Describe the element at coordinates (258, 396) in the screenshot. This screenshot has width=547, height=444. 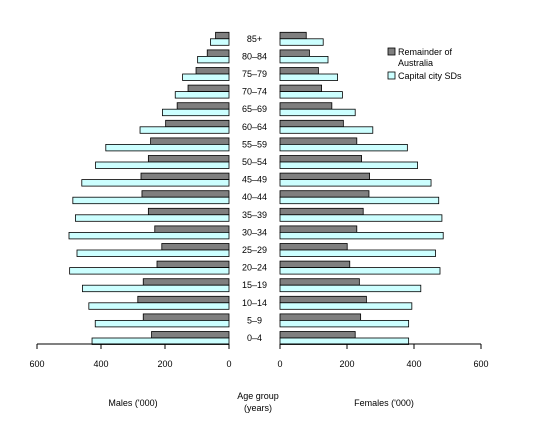
I see `category-axis-label-line1: Age group` at that location.